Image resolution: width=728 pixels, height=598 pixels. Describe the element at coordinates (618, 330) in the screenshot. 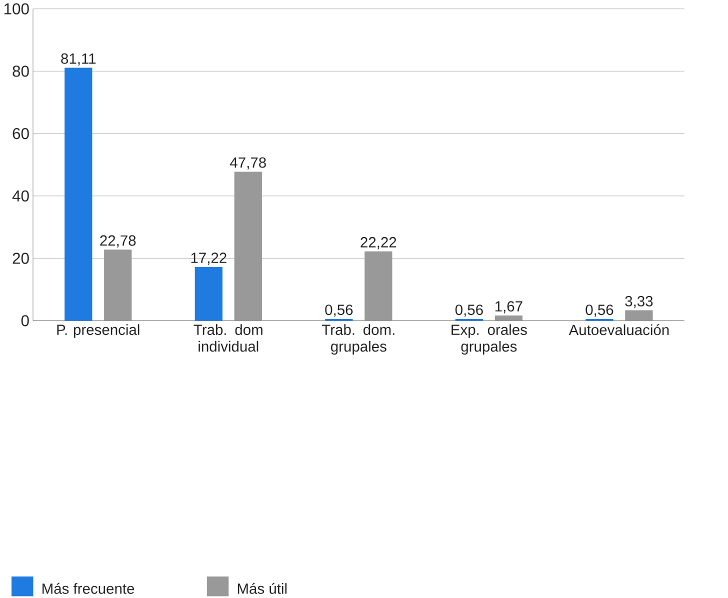

I see `x-tick-label: Autoevaluación` at that location.